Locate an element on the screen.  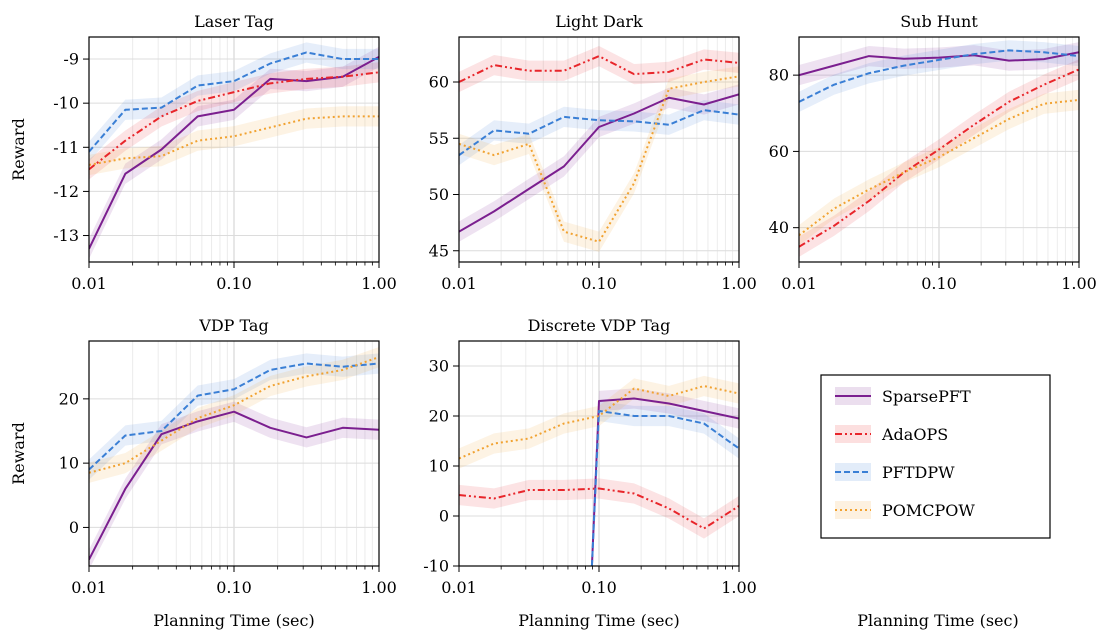
y-tick-label: -12 is located at coordinates (66, 191).